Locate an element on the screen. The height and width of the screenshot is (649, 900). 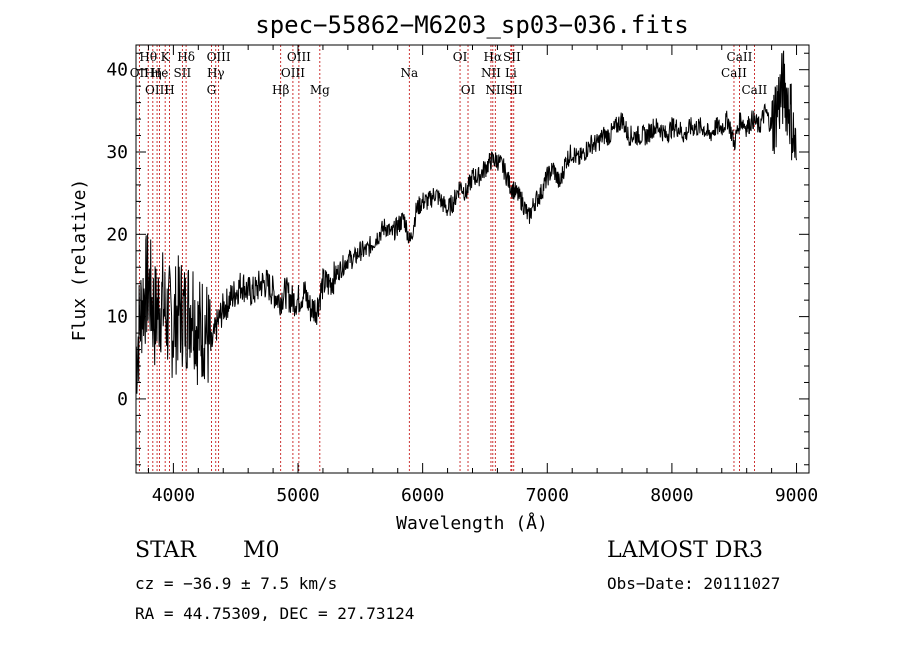
y-tick-labels: 0 10 20 30 40 is located at coordinates (117, 235).